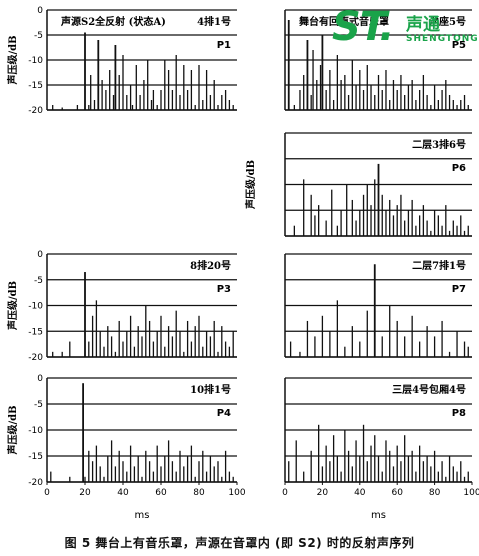 This screenshot has height=556, width=479. Describe the element at coordinates (459, 168) in the screenshot. I see `p6-panel-label: P6` at that location.